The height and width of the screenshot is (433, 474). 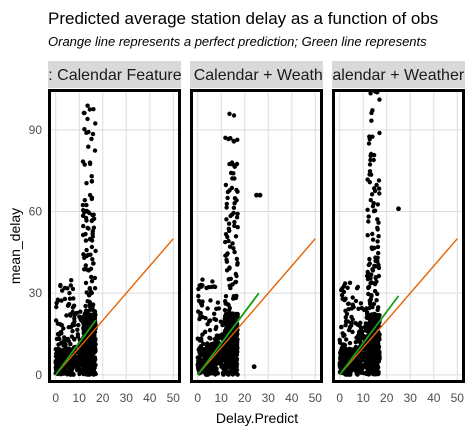 I want to click on x-tick-label: 0, so click(x=55, y=398).